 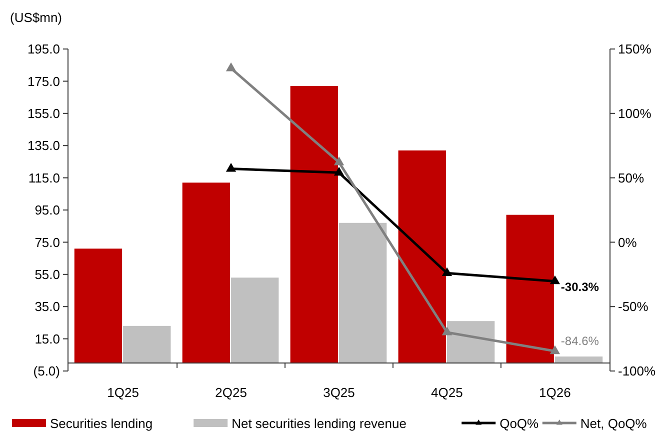 What do you see at coordinates (43, 113) in the screenshot?
I see `y-tick-label: 155.0` at bounding box center [43, 113].